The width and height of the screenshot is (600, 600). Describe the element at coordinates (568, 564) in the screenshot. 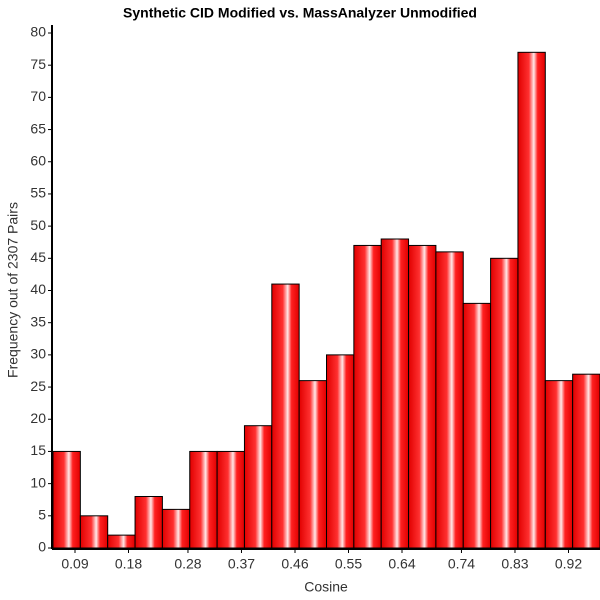

I see `x-tick-label: 0.92` at that location.